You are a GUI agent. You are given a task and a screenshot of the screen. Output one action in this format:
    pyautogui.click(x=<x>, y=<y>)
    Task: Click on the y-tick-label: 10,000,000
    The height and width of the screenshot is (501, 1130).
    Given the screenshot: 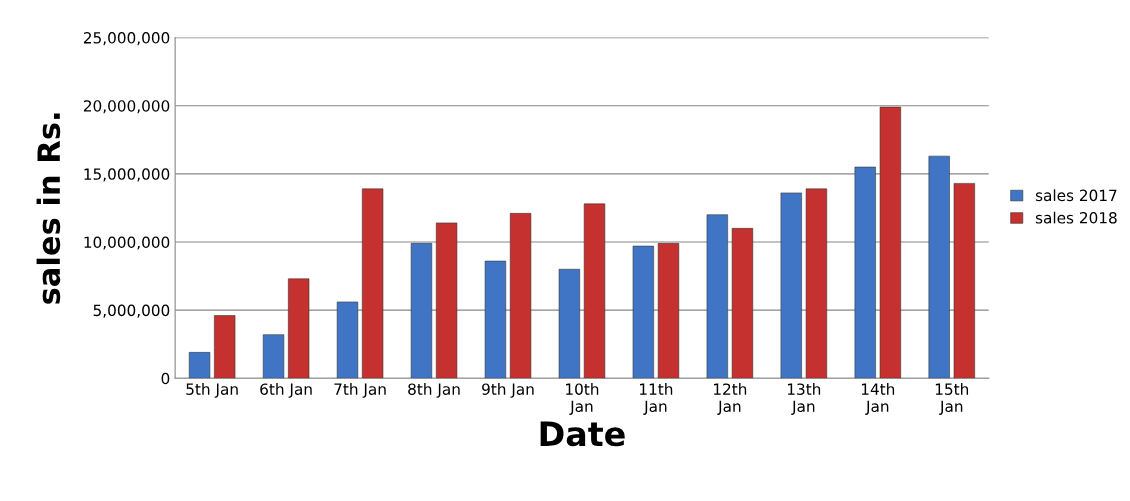 What is the action you would take?
    pyautogui.click(x=127, y=243)
    